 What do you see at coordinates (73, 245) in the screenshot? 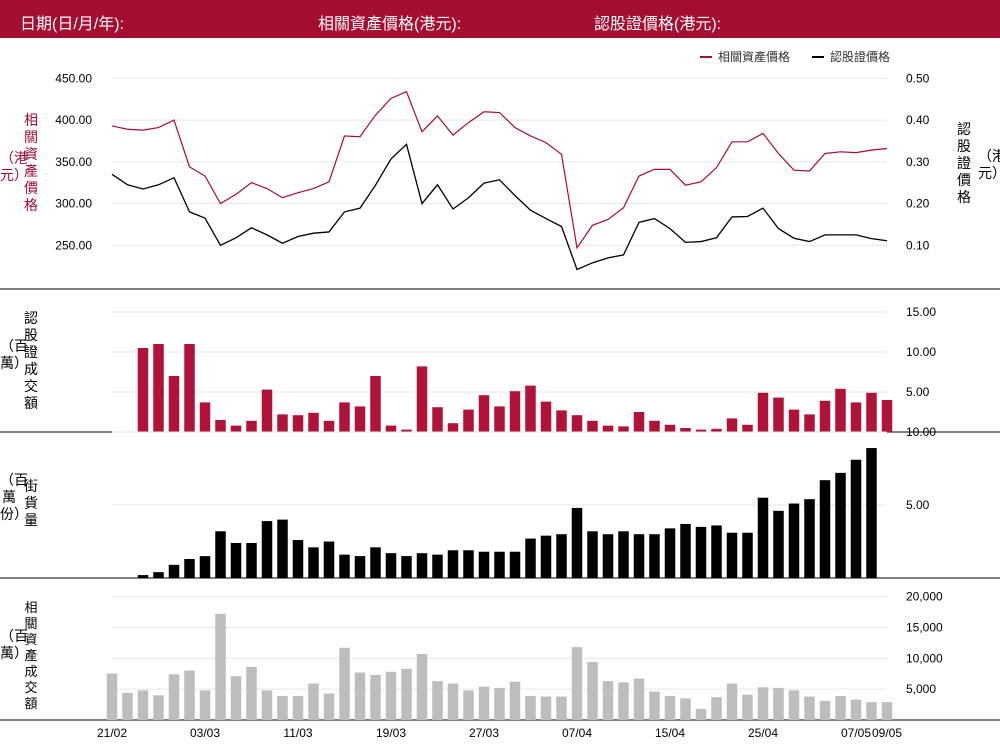
I see `left-axis-tick: 250.00` at bounding box center [73, 245].